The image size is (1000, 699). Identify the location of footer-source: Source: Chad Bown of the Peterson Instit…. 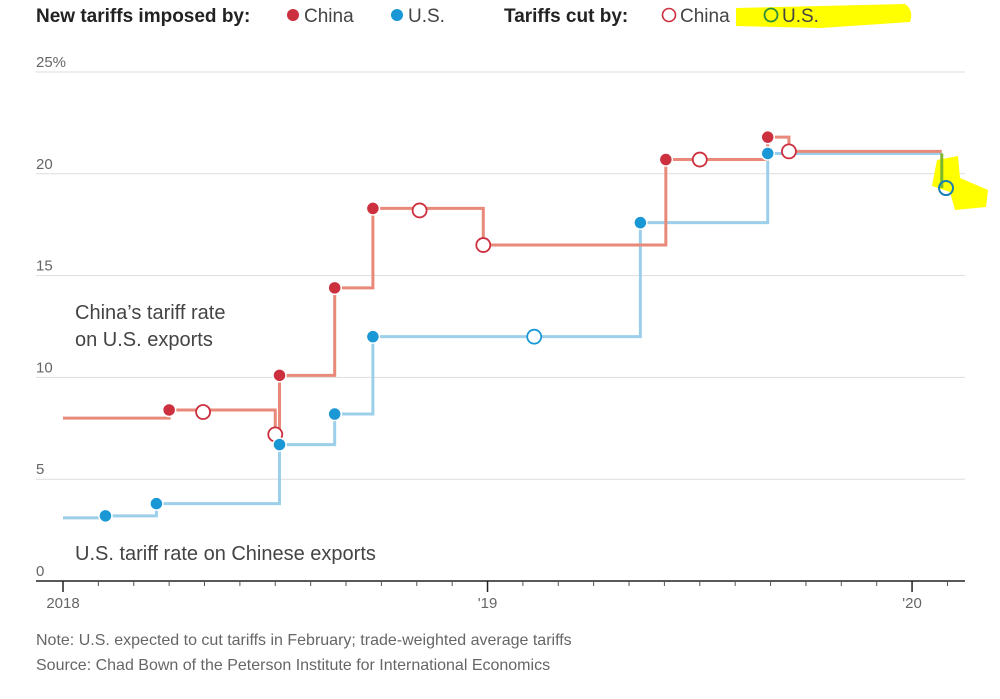
(293, 665).